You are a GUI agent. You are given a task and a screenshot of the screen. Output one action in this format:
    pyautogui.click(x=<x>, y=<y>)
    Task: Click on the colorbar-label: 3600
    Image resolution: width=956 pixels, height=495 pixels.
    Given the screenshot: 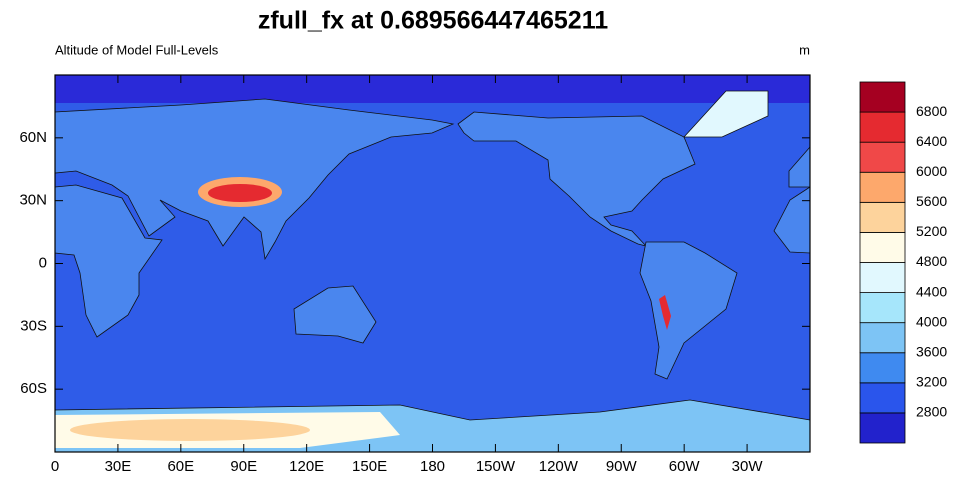 What is the action you would take?
    pyautogui.click(x=931, y=351)
    